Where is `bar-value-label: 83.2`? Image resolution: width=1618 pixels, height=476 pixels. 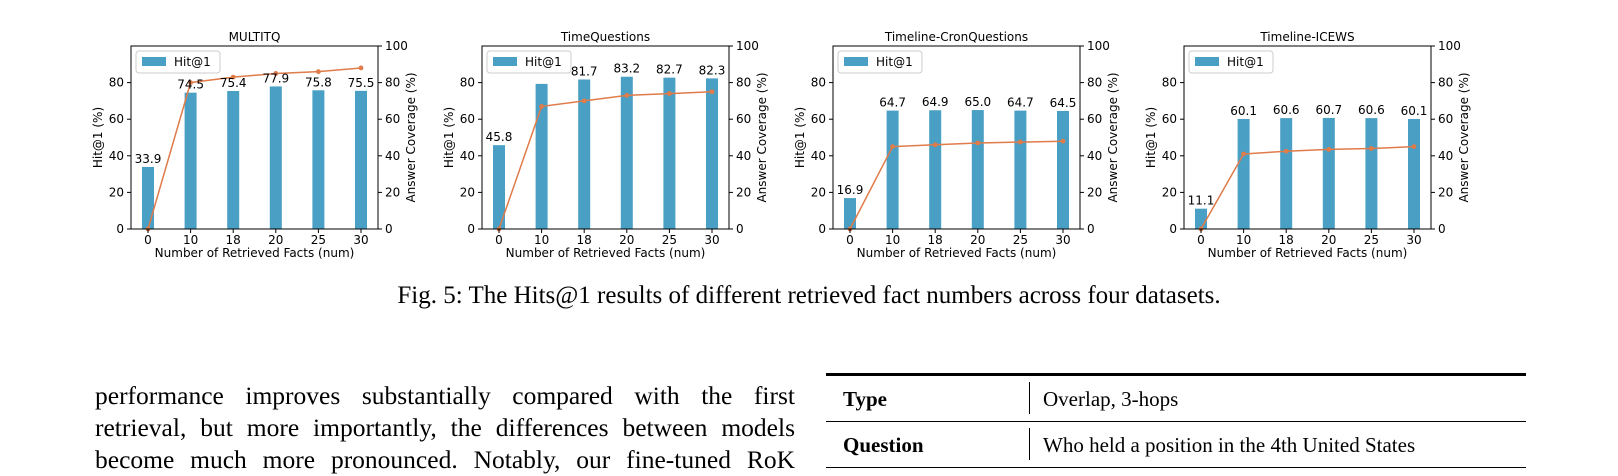 bar-value-label: 83.2 is located at coordinates (626, 69).